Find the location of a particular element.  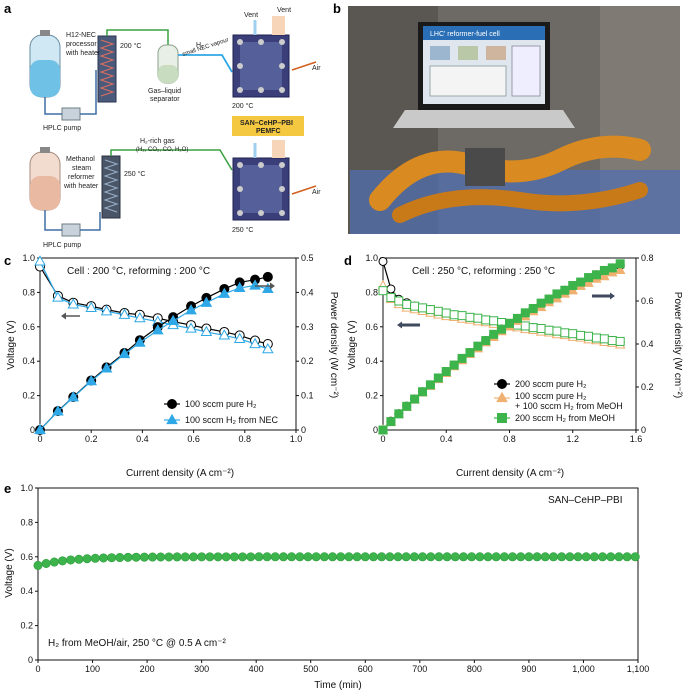

reformer-label: Methanol steam reformer with heater is located at coordinates (81, 173).